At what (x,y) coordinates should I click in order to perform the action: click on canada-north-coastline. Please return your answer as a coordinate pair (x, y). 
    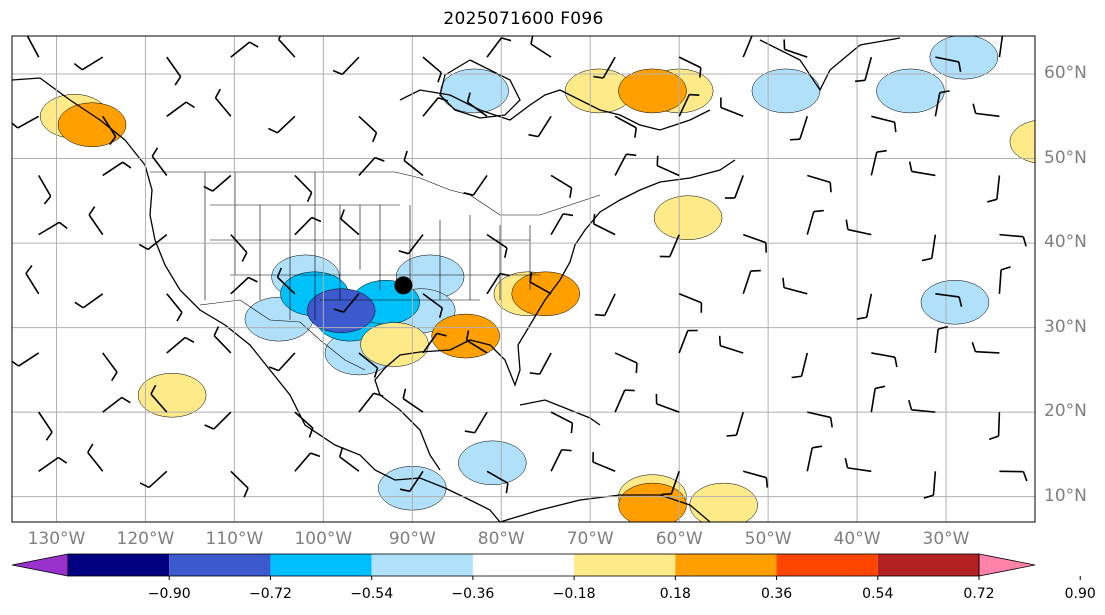
    Looking at the image, I should click on (555, 110).